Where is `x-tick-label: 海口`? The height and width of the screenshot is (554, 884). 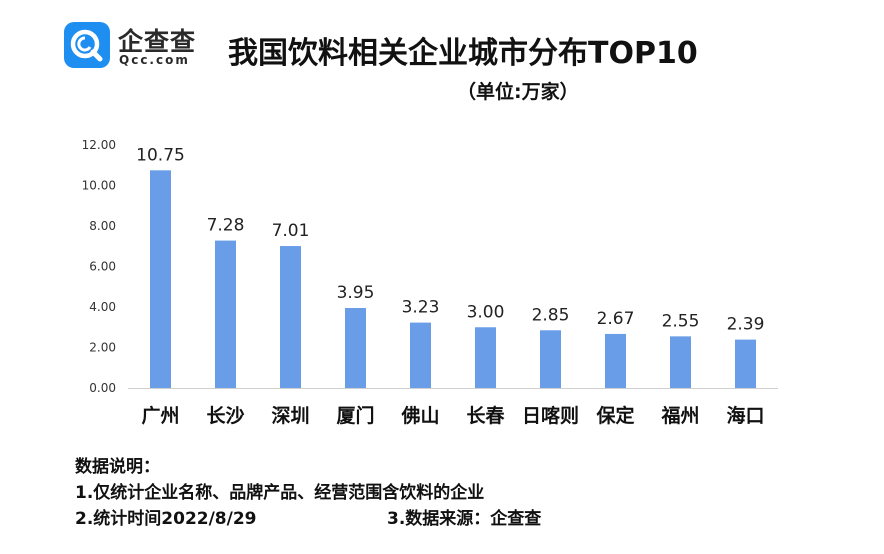
x-tick-label: 海口 is located at coordinates (745, 415).